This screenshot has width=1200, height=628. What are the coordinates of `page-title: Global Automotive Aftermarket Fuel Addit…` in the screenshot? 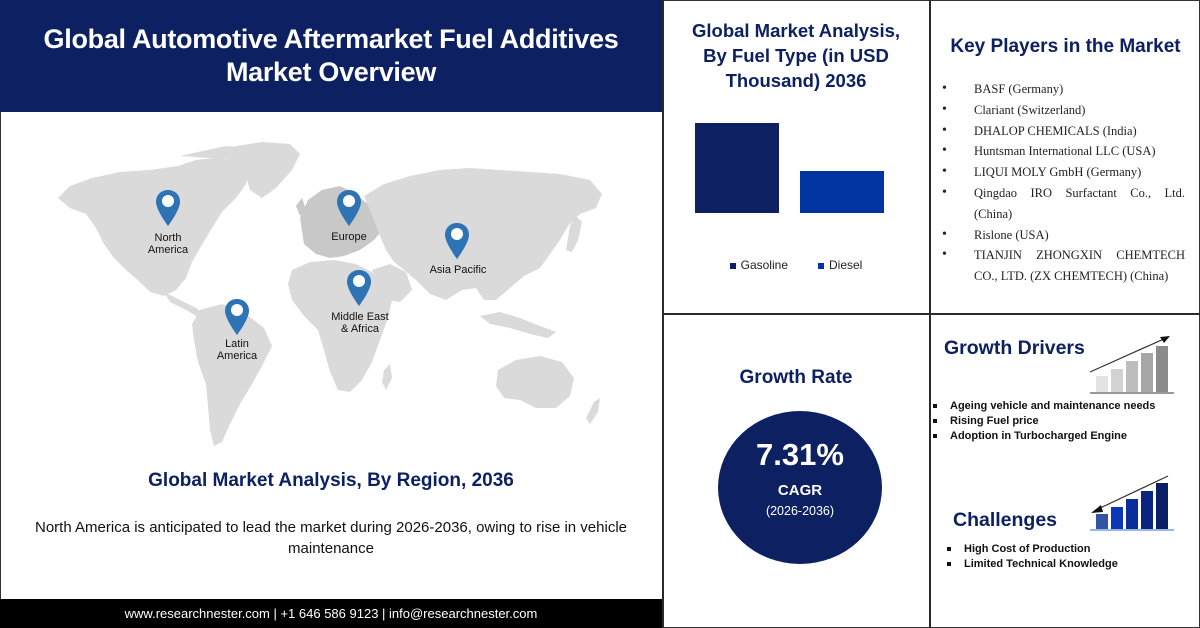 It's located at (331, 56).